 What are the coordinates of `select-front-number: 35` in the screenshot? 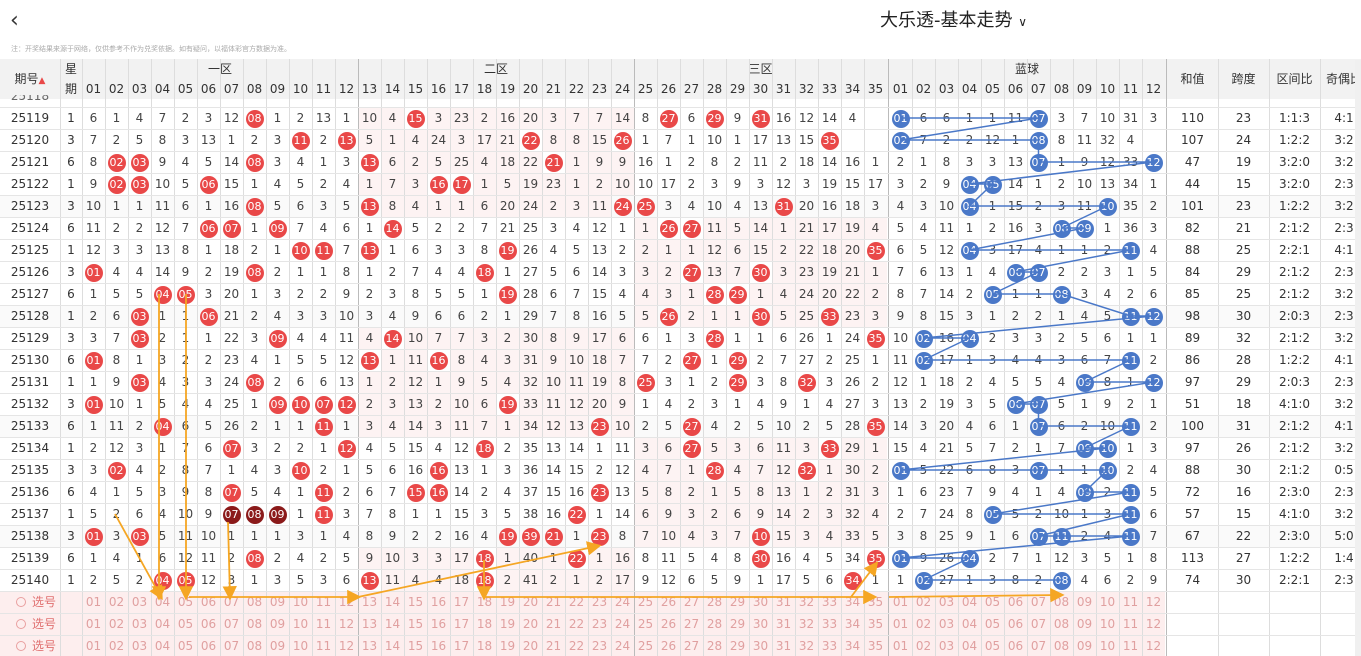 It's located at (875, 624).